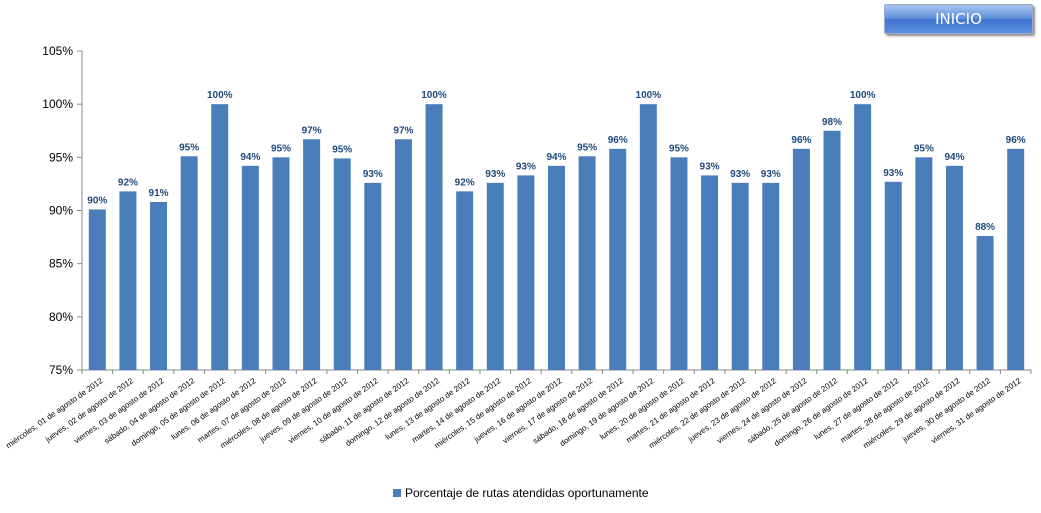 The image size is (1041, 513). Describe the element at coordinates (57, 51) in the screenshot. I see `y-tick-label: 105%` at that location.